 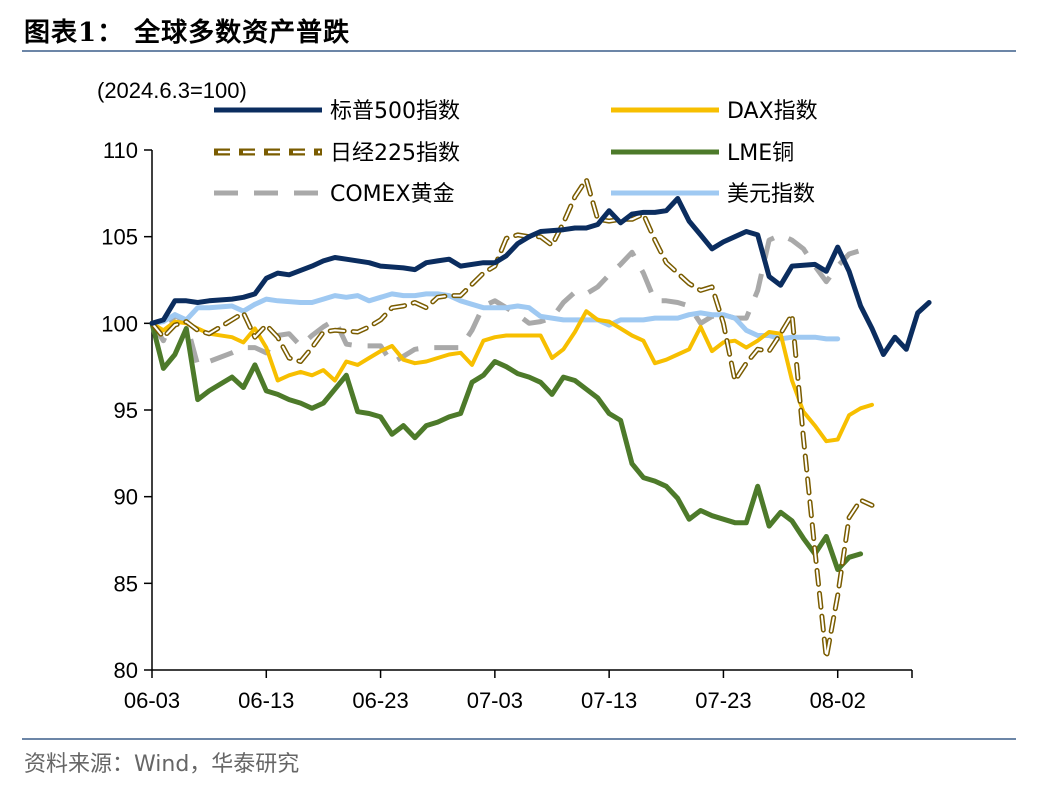 I want to click on y-tick-label: 95, so click(x=126, y=410).